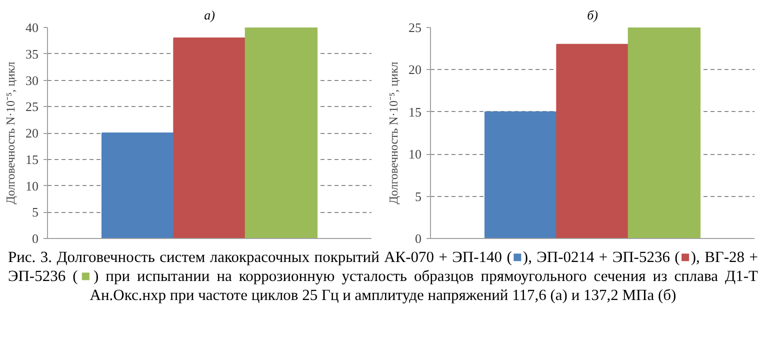  I want to click on chart-title: а), so click(209, 15).